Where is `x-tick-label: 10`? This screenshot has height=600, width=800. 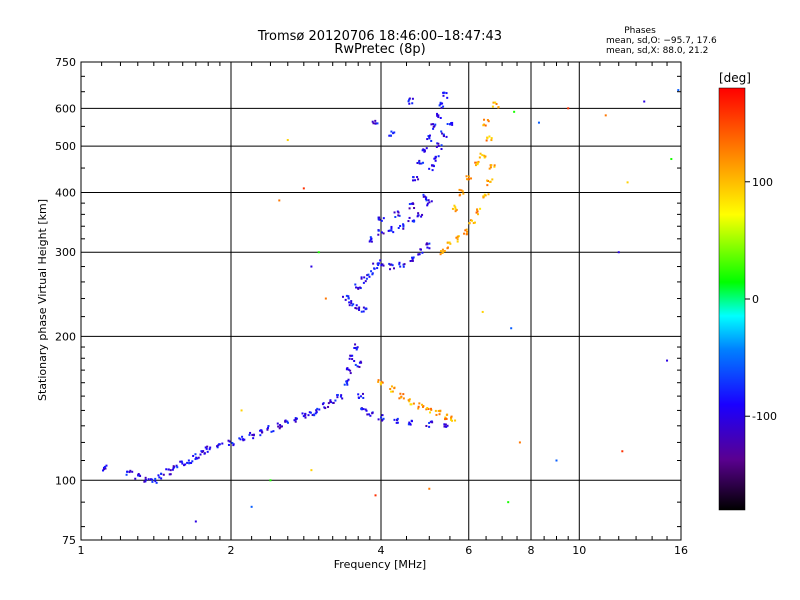 x-tick-label: 10 is located at coordinates (579, 550).